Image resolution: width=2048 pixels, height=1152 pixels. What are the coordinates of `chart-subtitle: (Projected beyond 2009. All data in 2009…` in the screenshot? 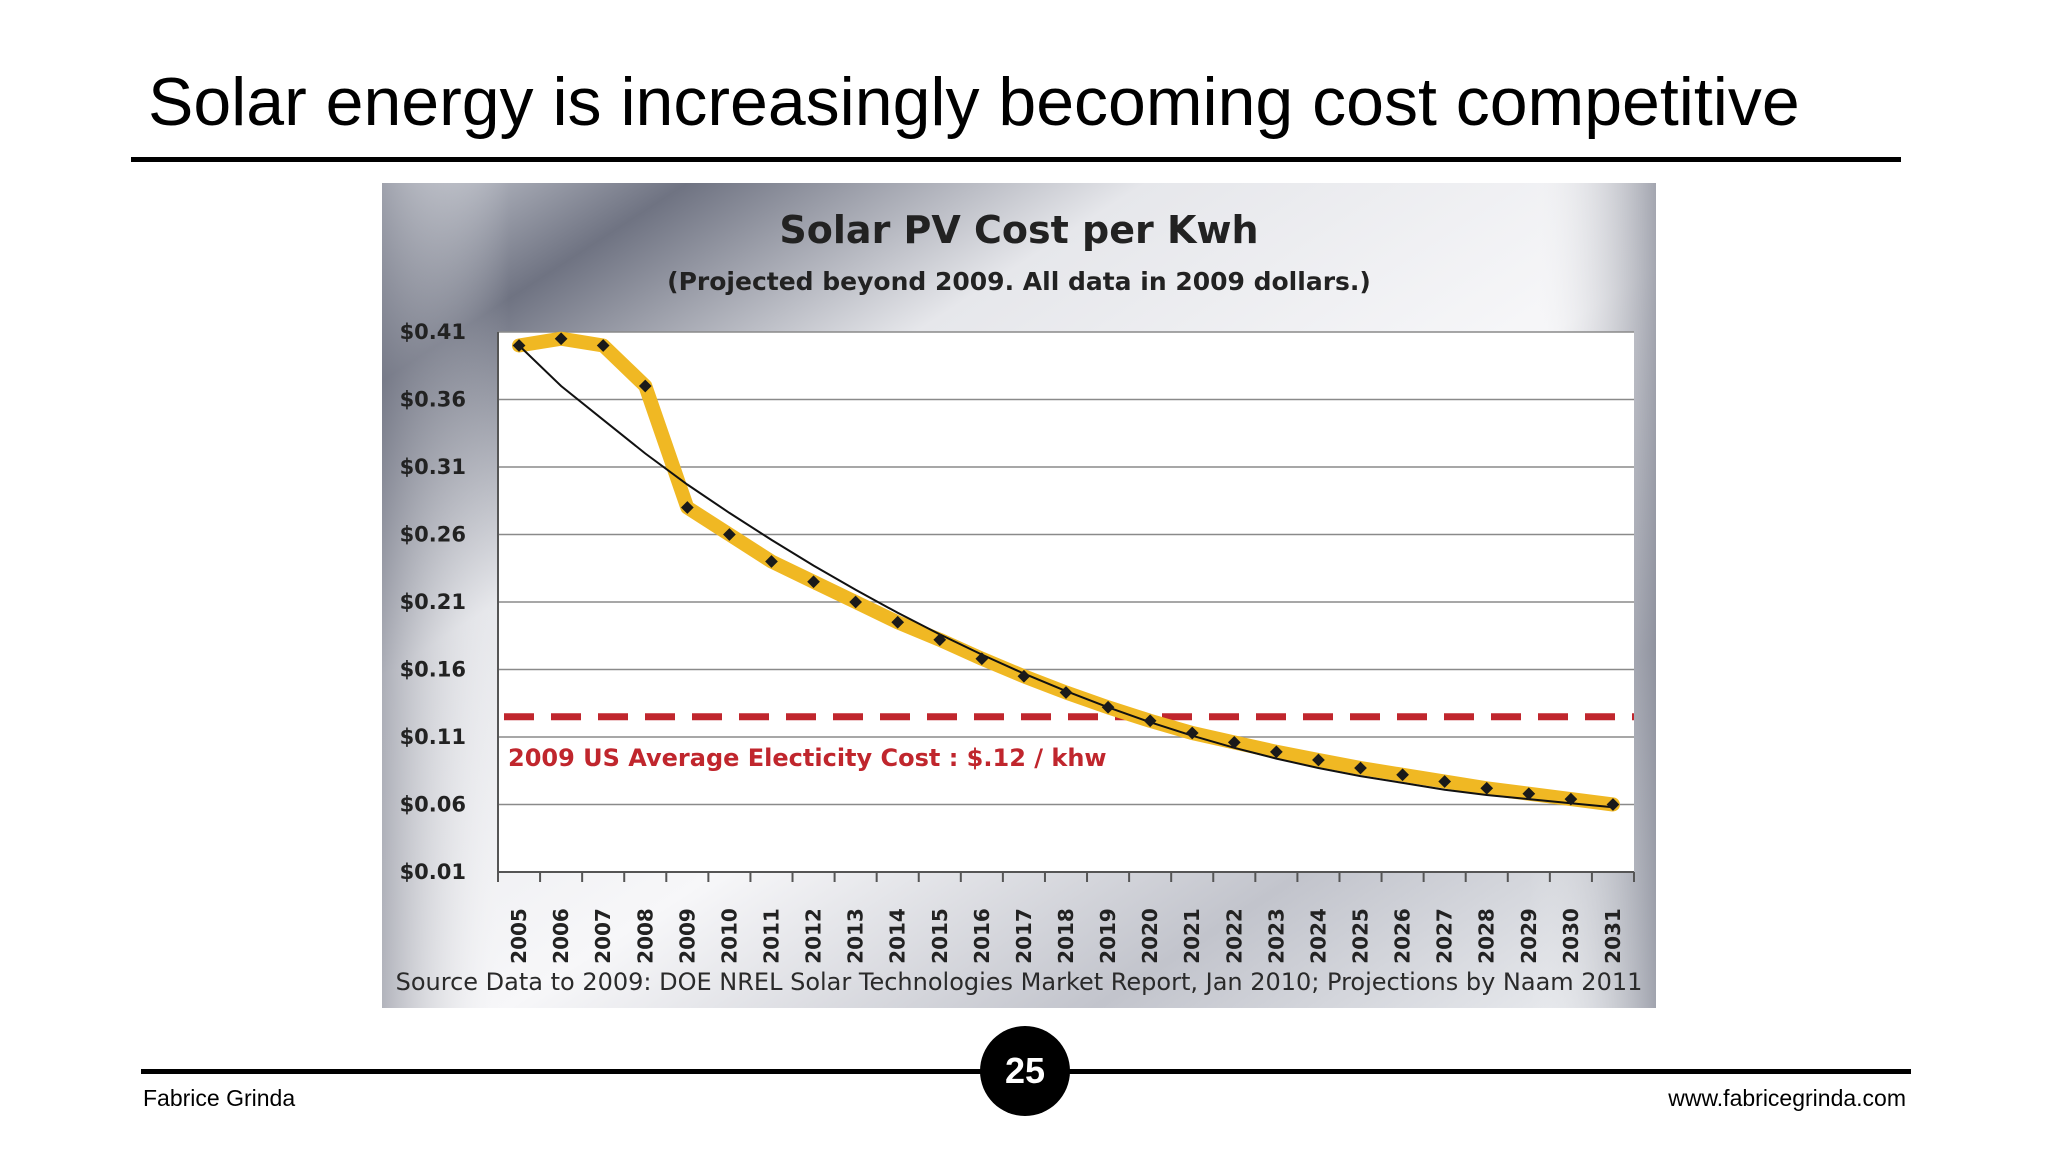 It's located at (1019, 281).